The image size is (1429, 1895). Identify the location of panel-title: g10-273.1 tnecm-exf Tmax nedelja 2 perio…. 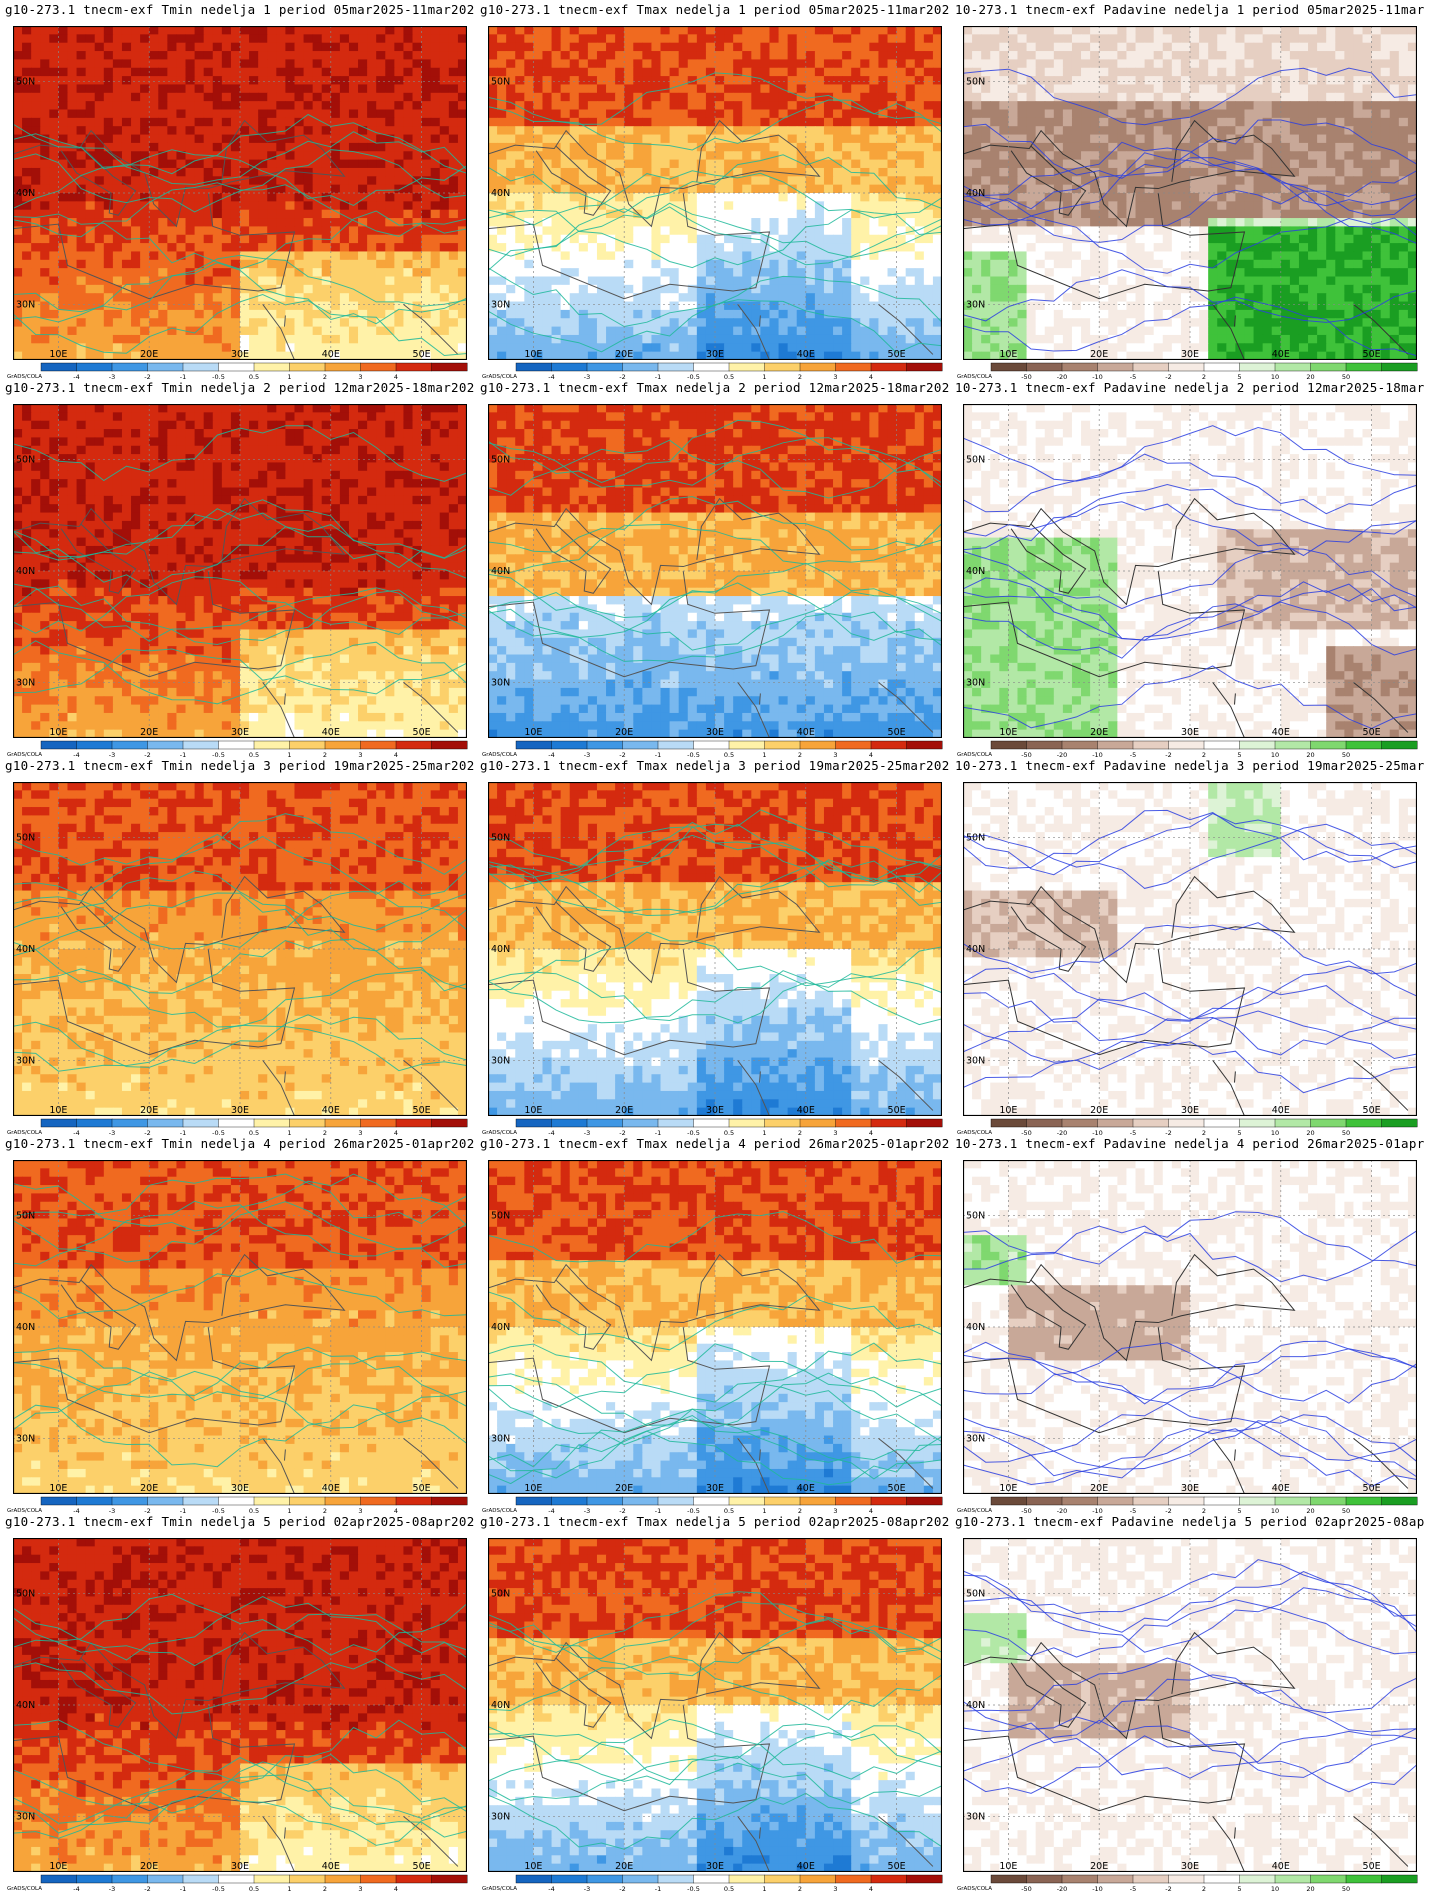
(715, 391).